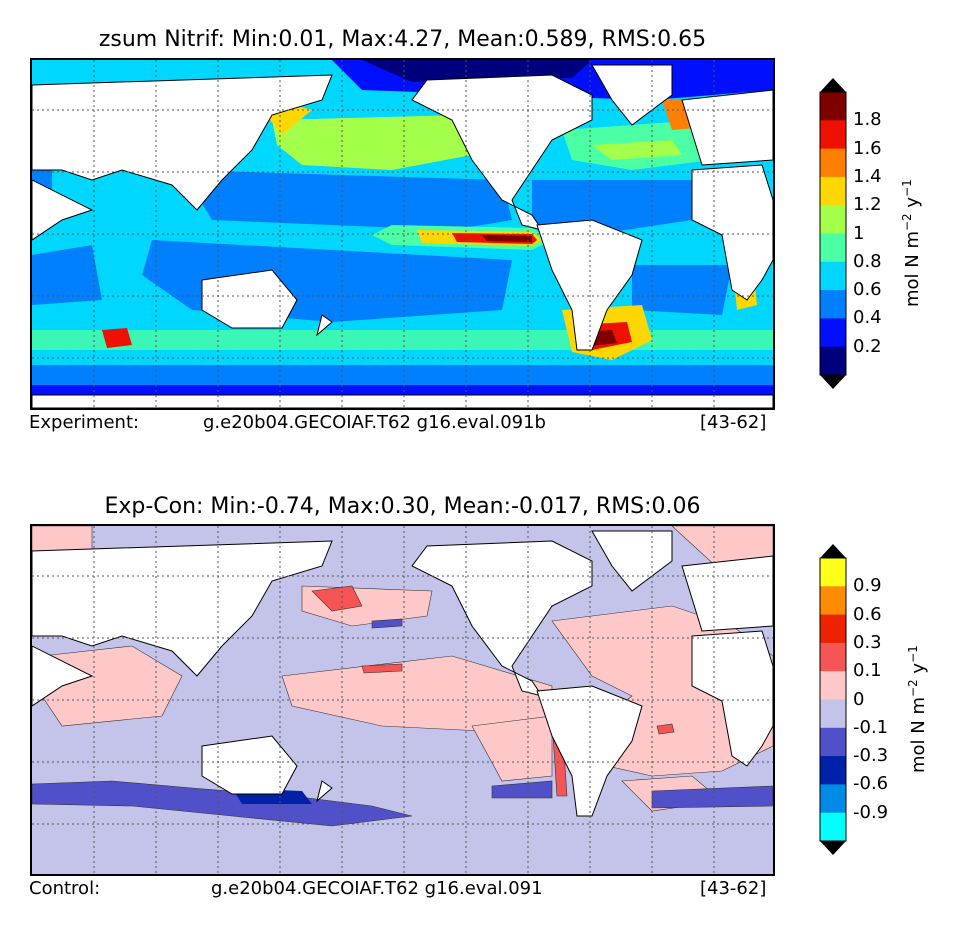 The width and height of the screenshot is (962, 930). I want to click on top-colorbar-tick-label: 1.6, so click(867, 148).